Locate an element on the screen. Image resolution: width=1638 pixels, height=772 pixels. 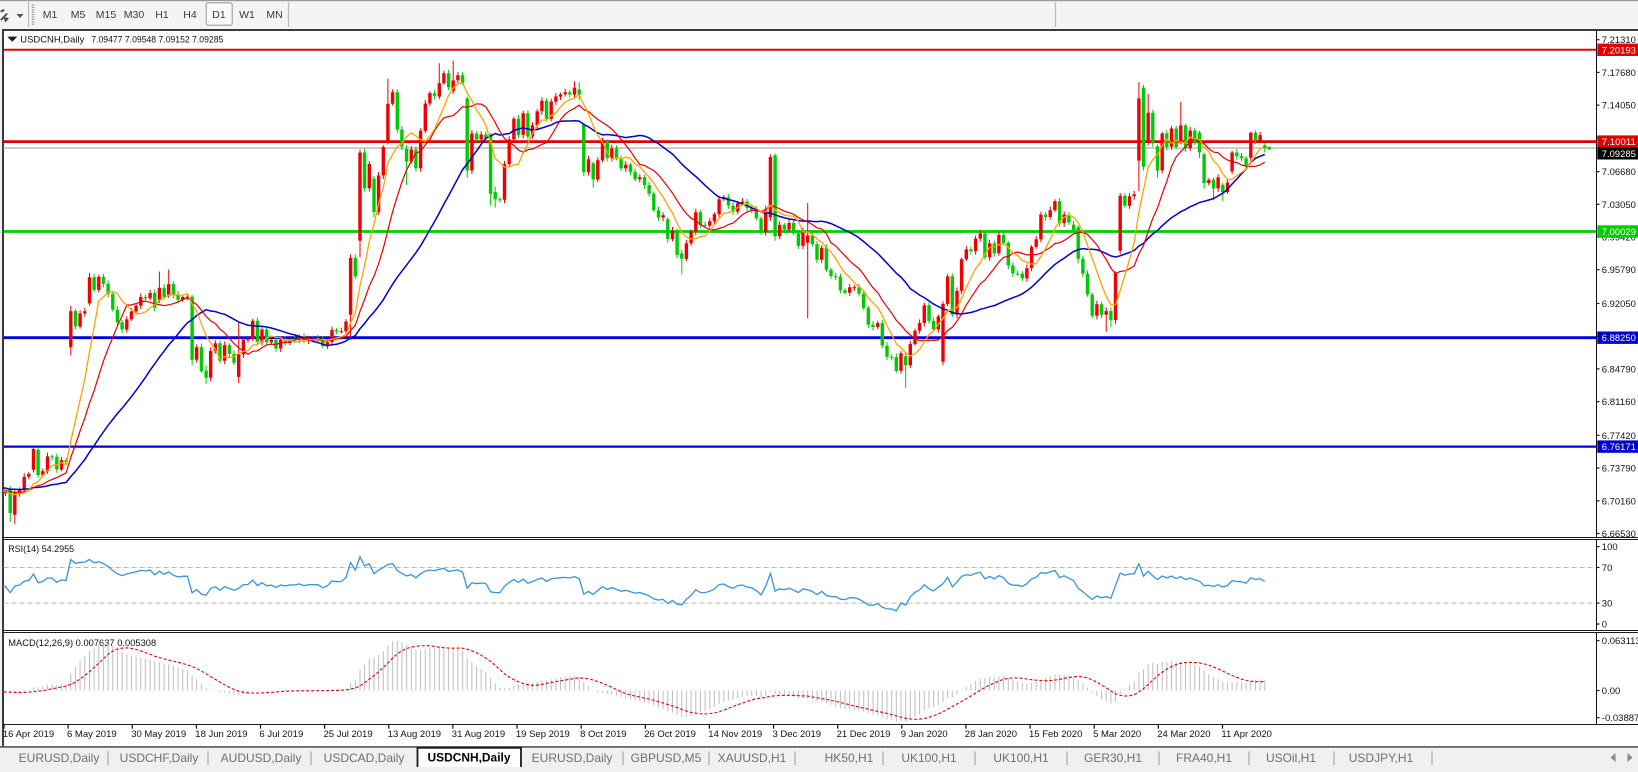
svg-text: 6.92050 is located at coordinates (1619, 304).